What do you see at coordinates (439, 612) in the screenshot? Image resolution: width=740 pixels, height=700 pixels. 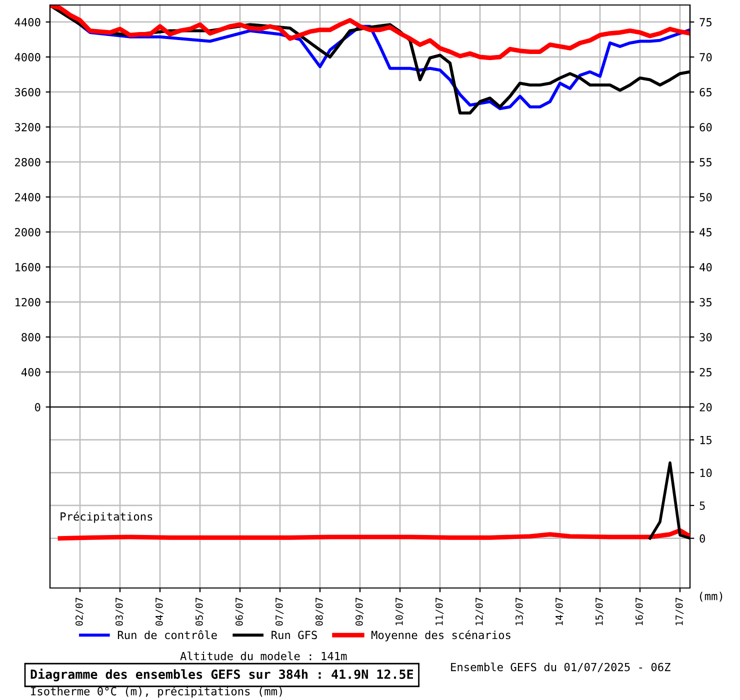 I see `x-tick-label: 11/07` at bounding box center [439, 612].